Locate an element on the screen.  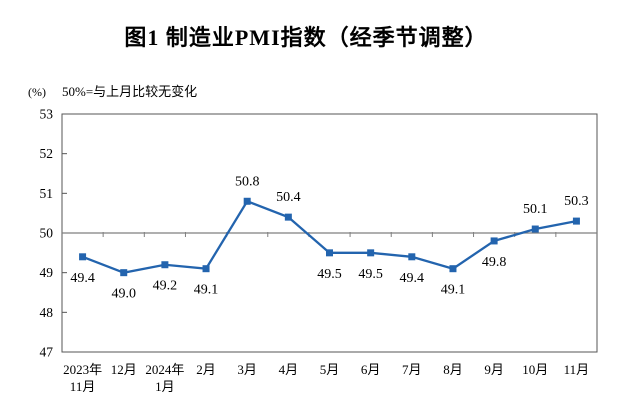
data-label: 50.4 is located at coordinates (288, 197).